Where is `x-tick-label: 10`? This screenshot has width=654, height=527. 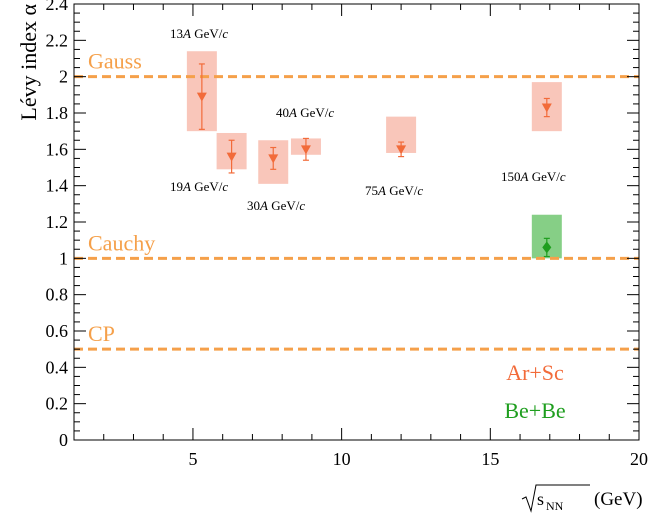 x-tick-label: 10 is located at coordinates (342, 459).